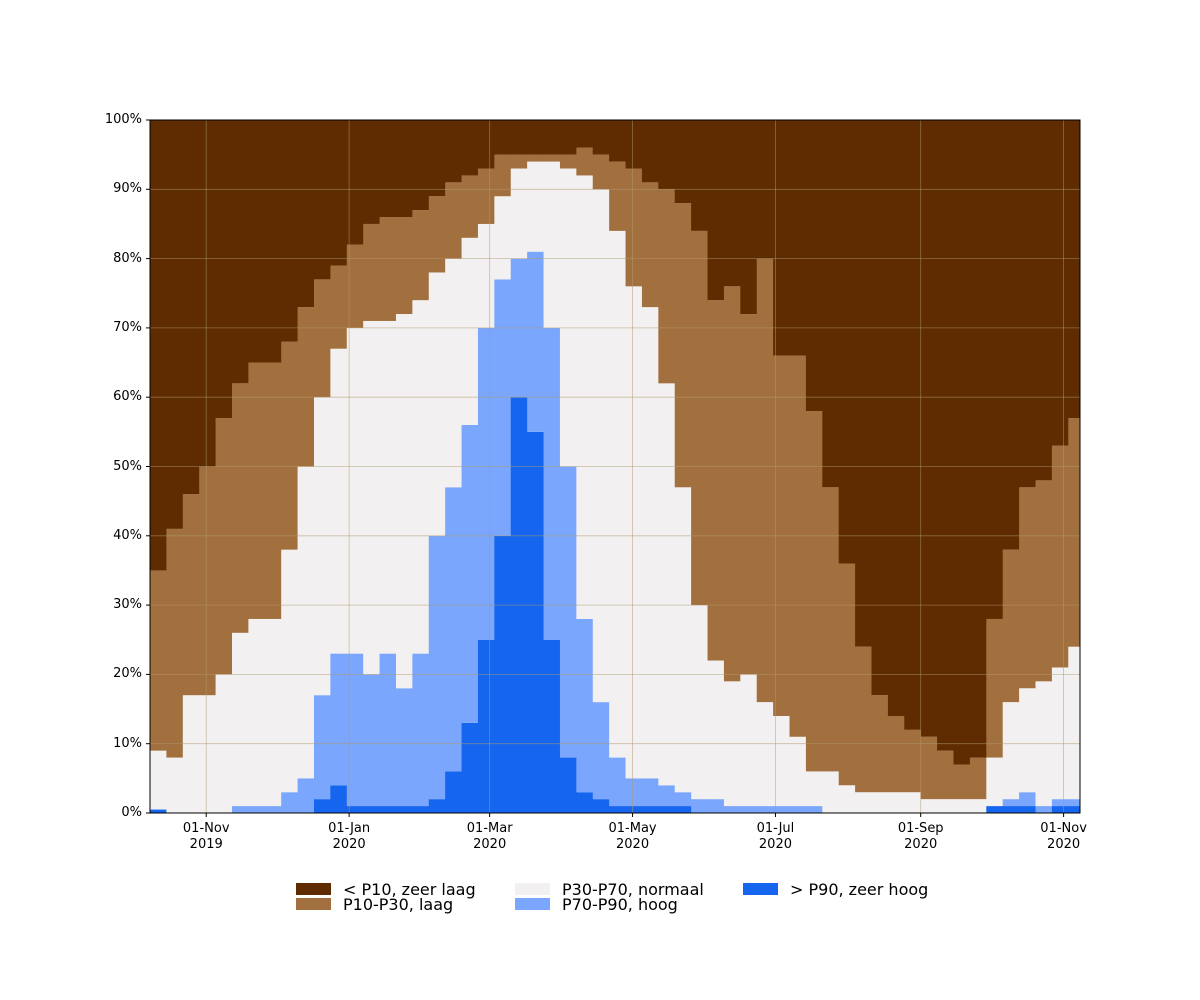 The height and width of the screenshot is (1000, 1200). I want to click on x-tick-label: 01-Sep 2020, so click(920, 836).